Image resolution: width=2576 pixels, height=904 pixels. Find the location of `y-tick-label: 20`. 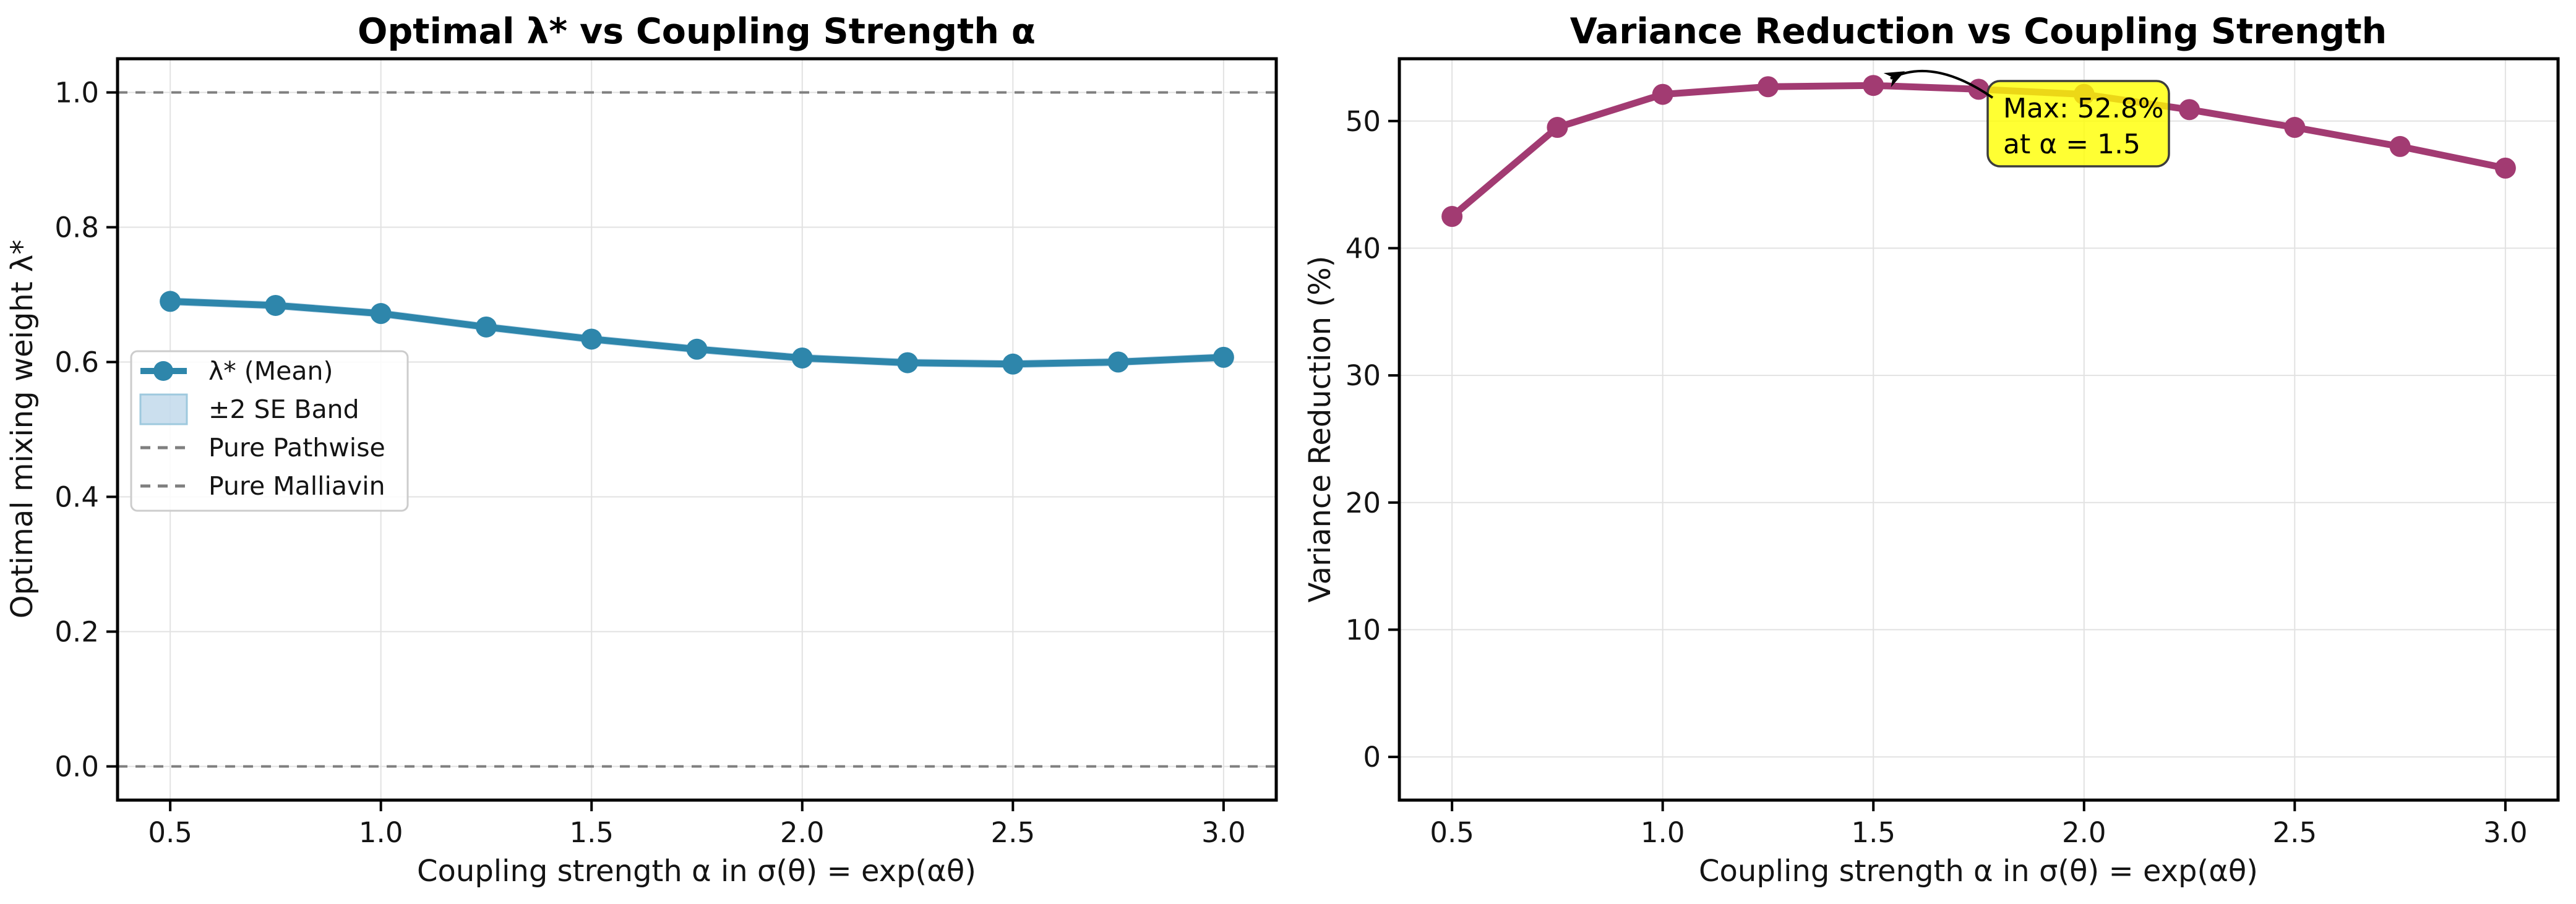

y-tick-label: 20 is located at coordinates (1364, 503).